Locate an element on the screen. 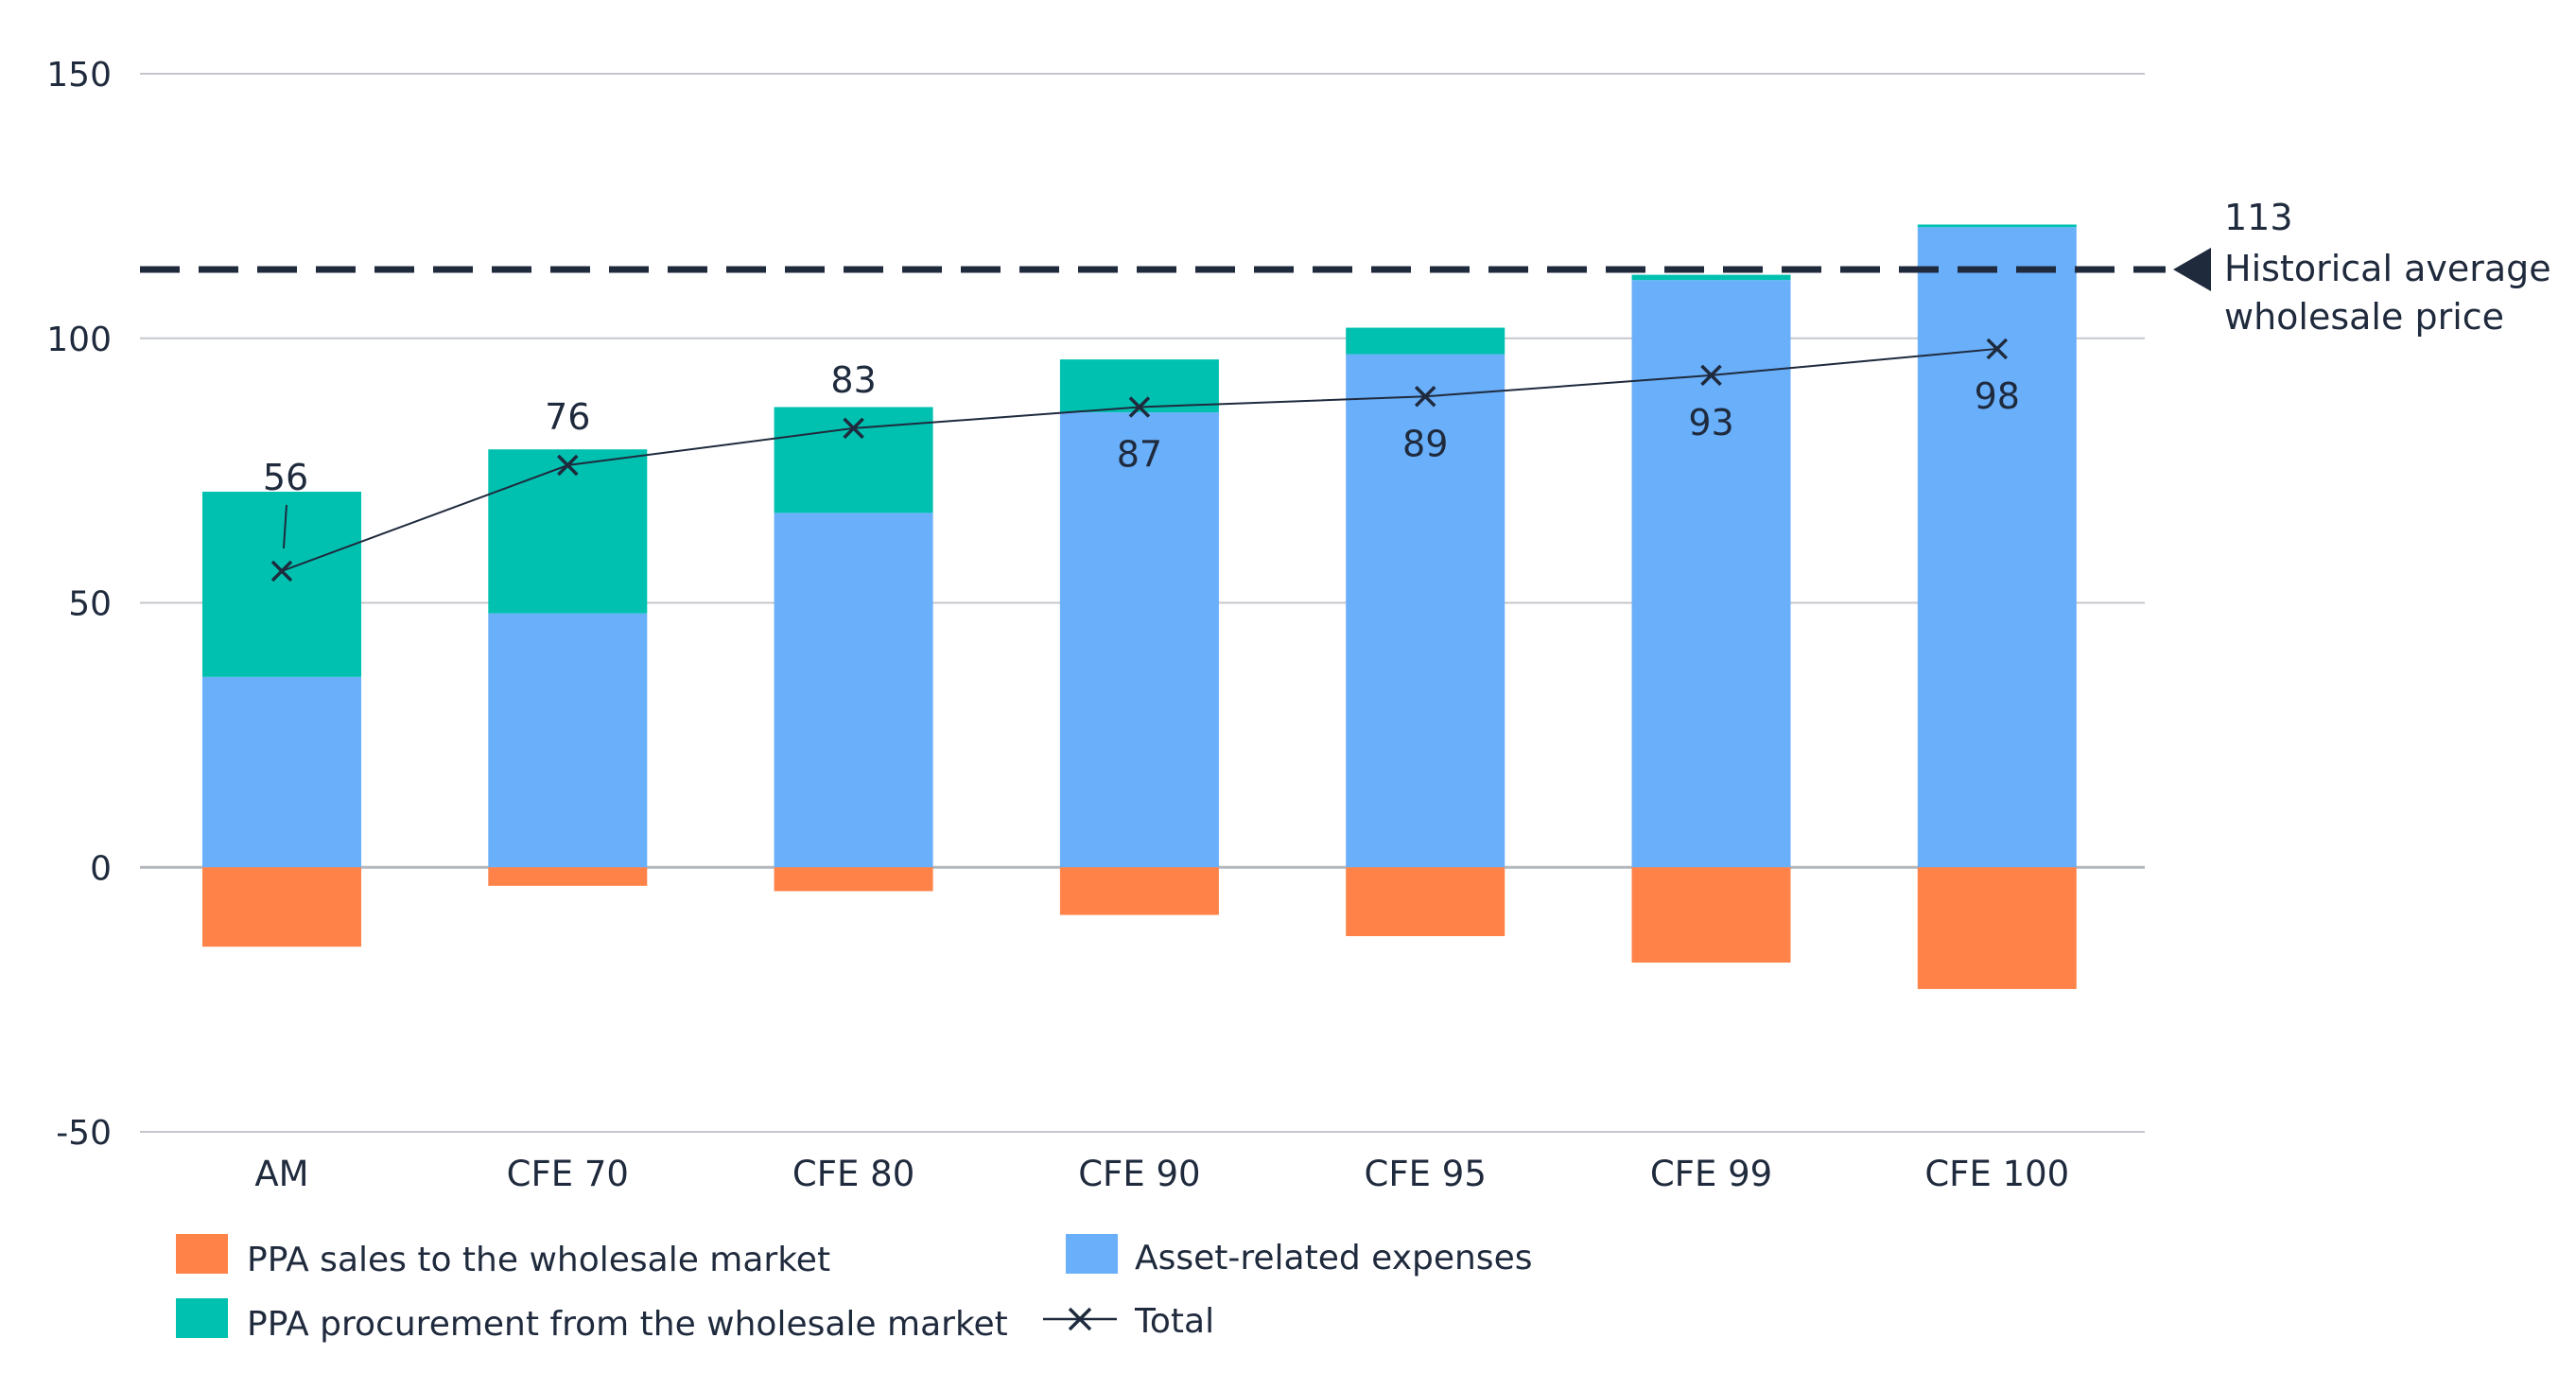 The width and height of the screenshot is (2576, 1390). y-tick-label: 150 is located at coordinates (79, 76).